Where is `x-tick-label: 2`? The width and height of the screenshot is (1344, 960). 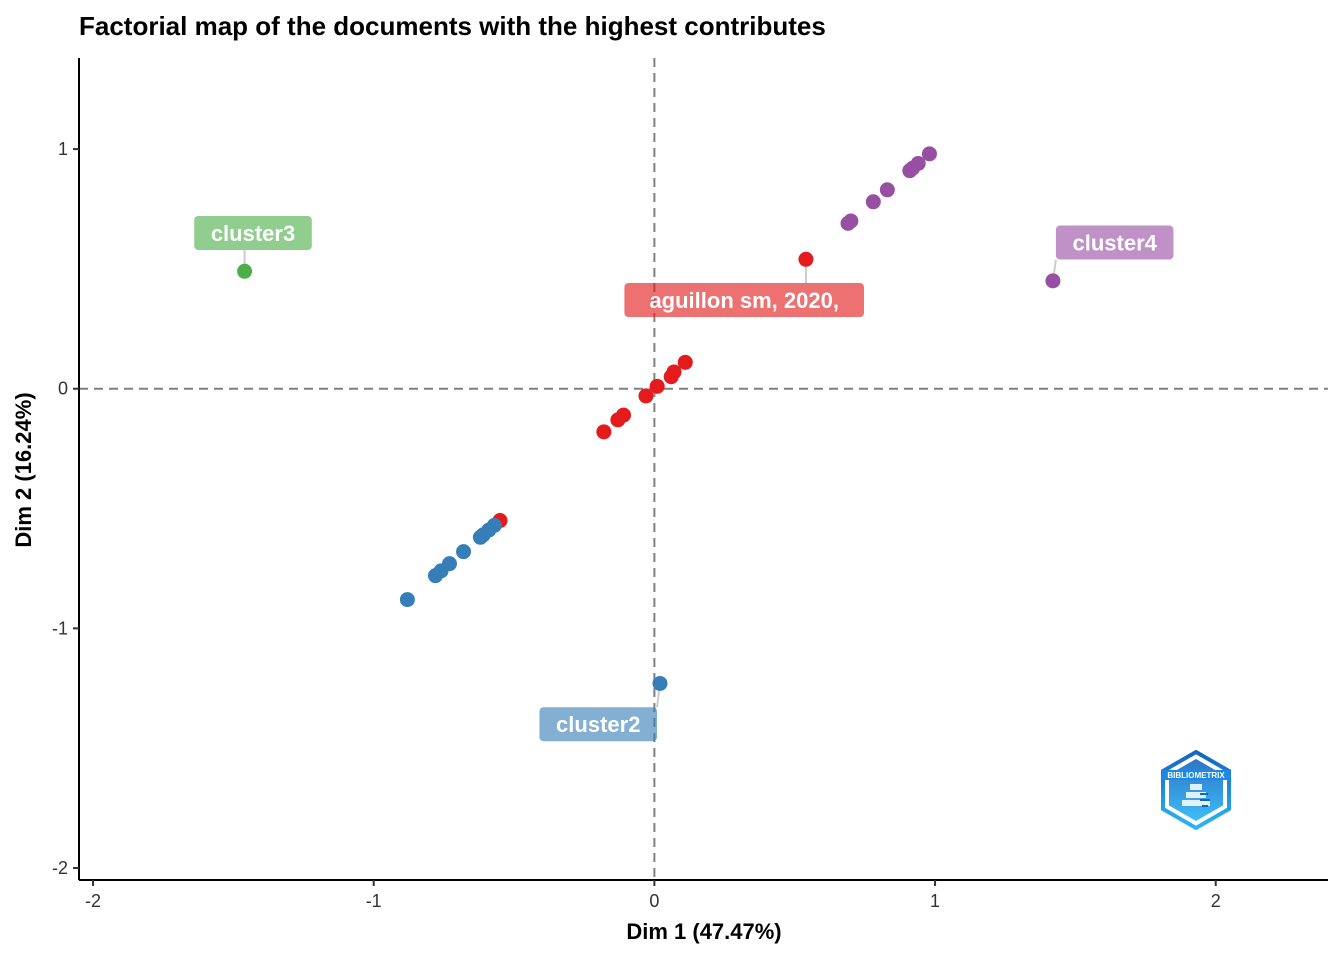 x-tick-label: 2 is located at coordinates (1216, 901).